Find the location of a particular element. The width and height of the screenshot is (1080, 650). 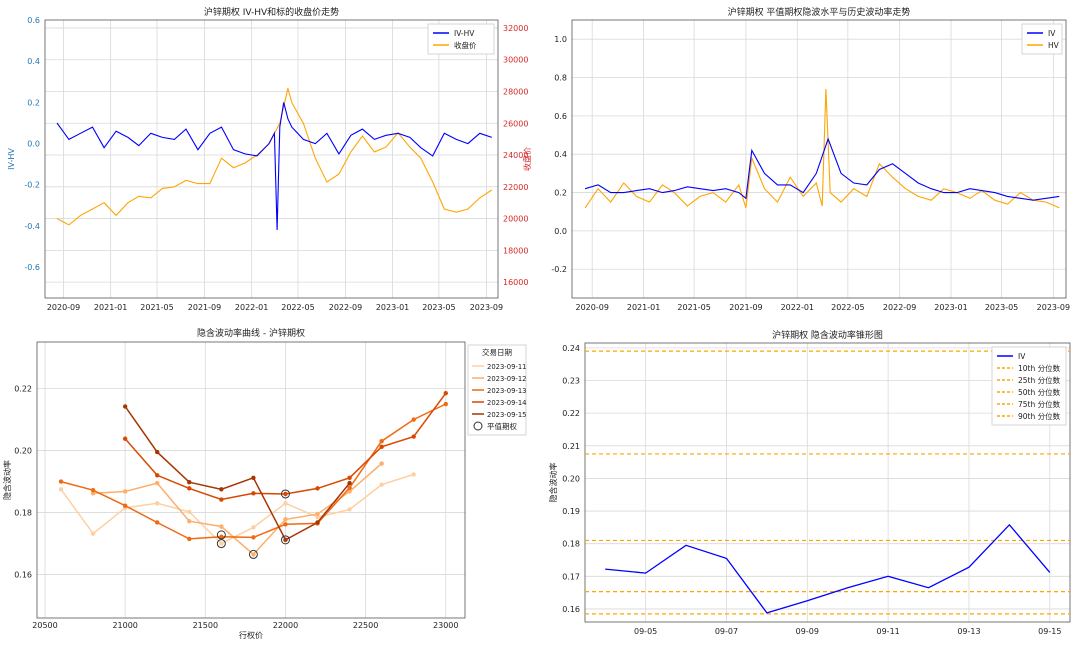

y-tick-label: 0.24 is located at coordinates (571, 348).